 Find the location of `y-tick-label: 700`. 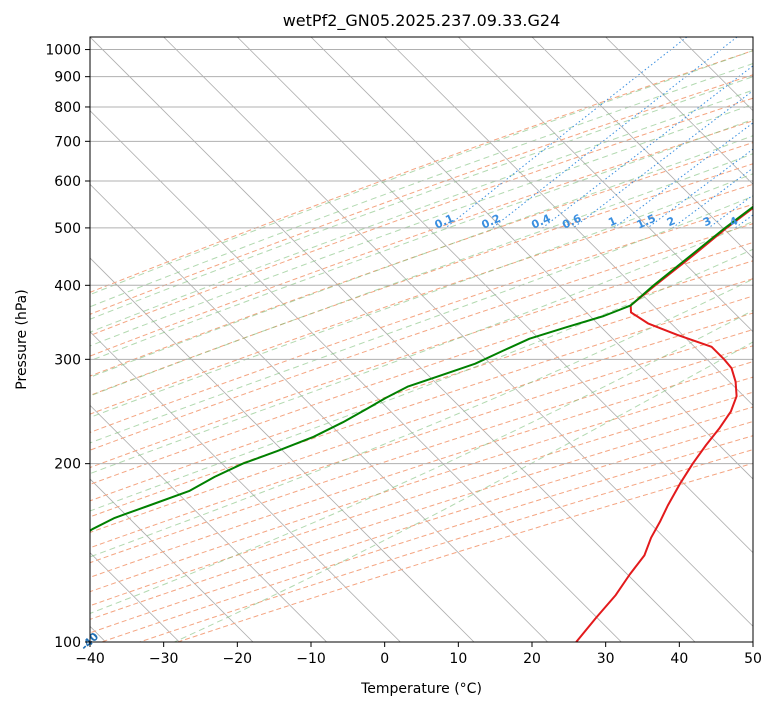

y-tick-label: 700 is located at coordinates (67, 142).